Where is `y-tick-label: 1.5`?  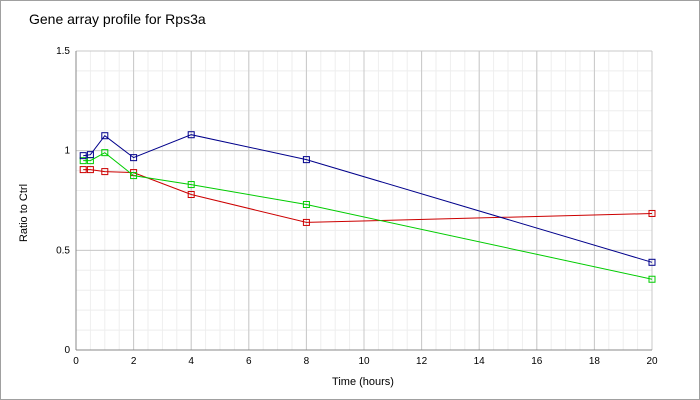 y-tick-label: 1.5 is located at coordinates (63, 51).